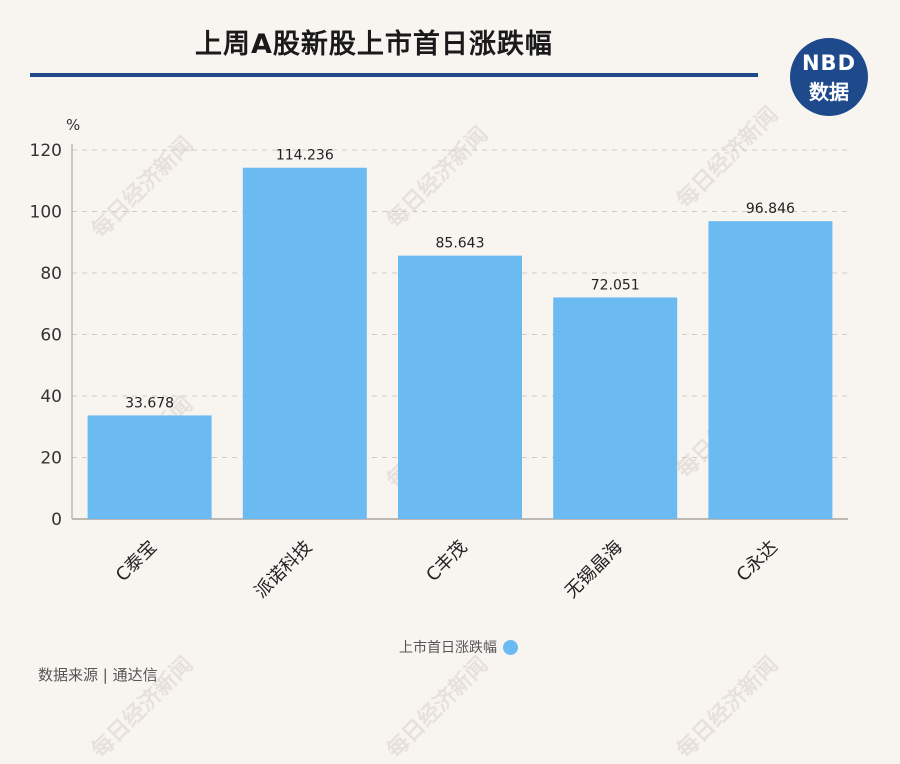 The image size is (900, 764). I want to click on chart-title: 上周A股新股上市首日涨跌幅, so click(374, 44).